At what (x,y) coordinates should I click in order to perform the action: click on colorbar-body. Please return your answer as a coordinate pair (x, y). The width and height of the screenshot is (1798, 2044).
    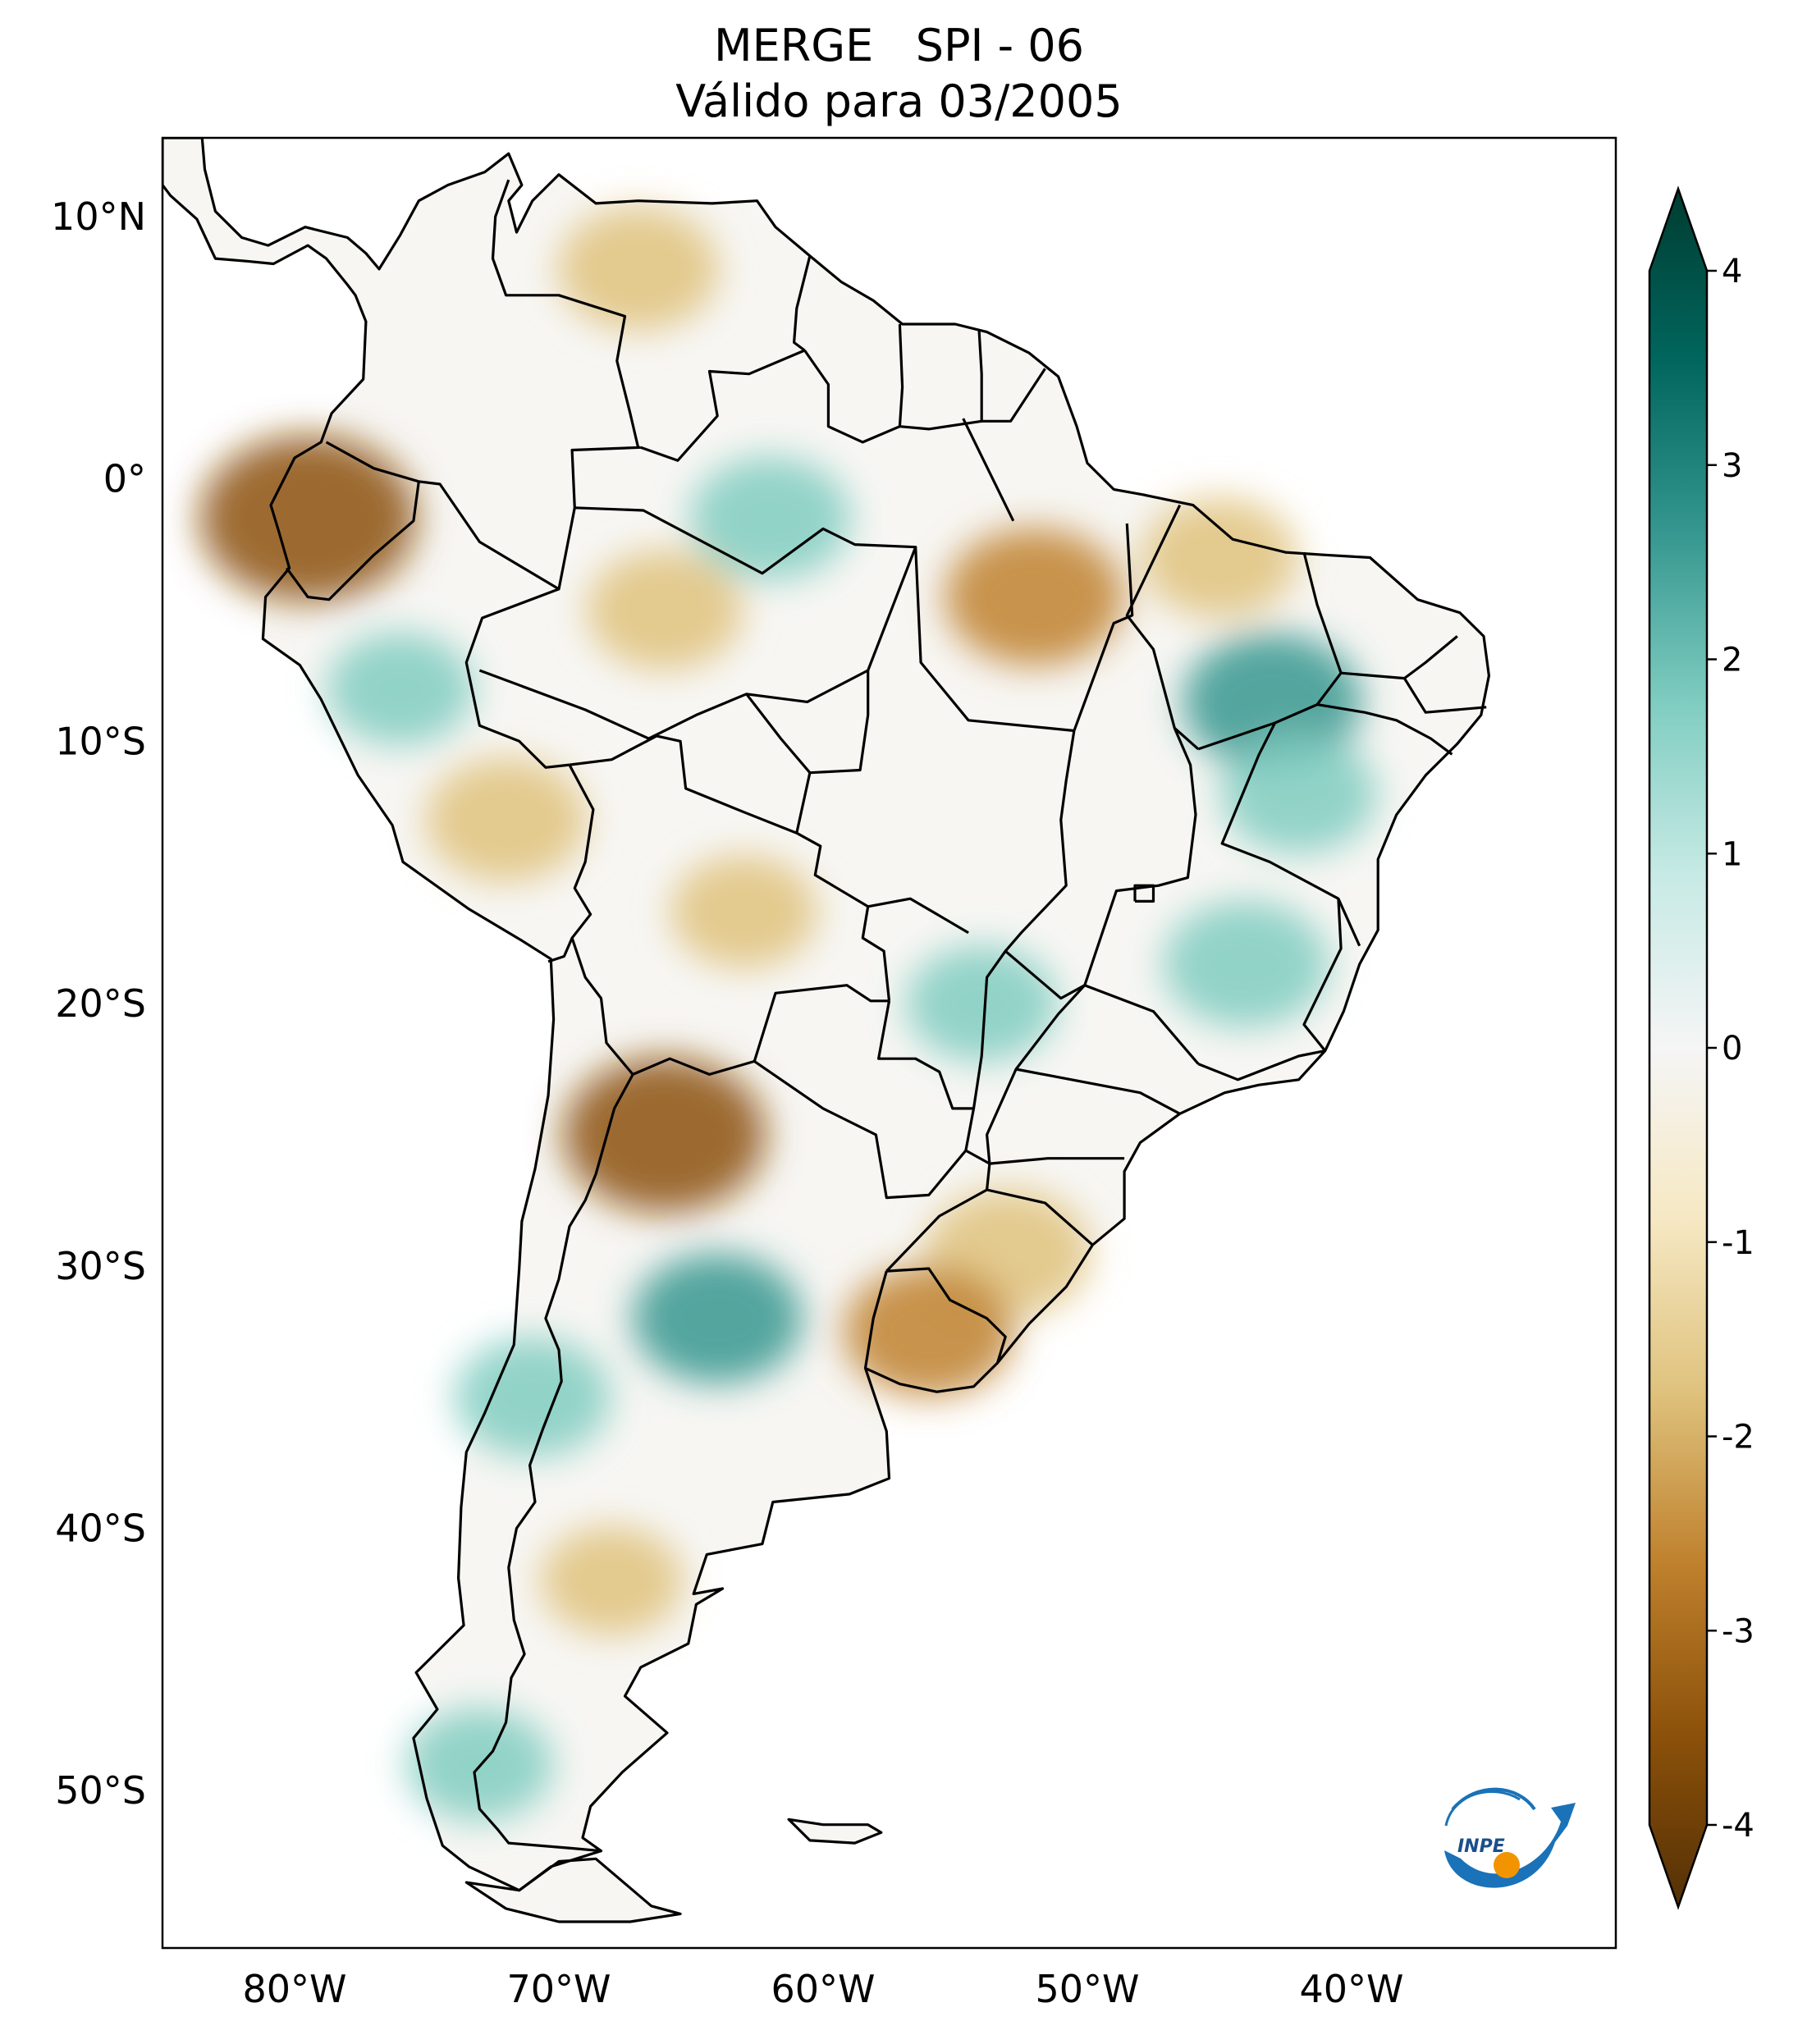
    Looking at the image, I should click on (1678, 1047).